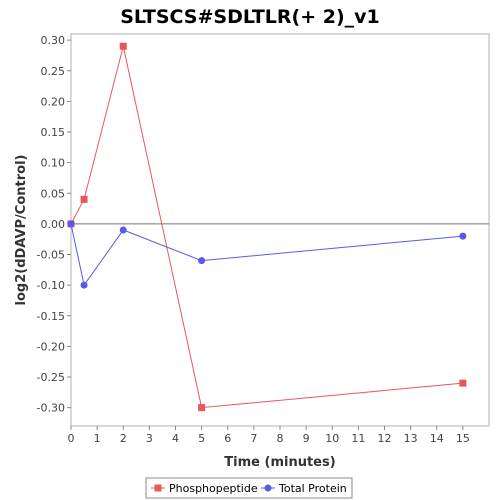  Describe the element at coordinates (51, 316) in the screenshot. I see `y-tick-label: -0.15` at that location.